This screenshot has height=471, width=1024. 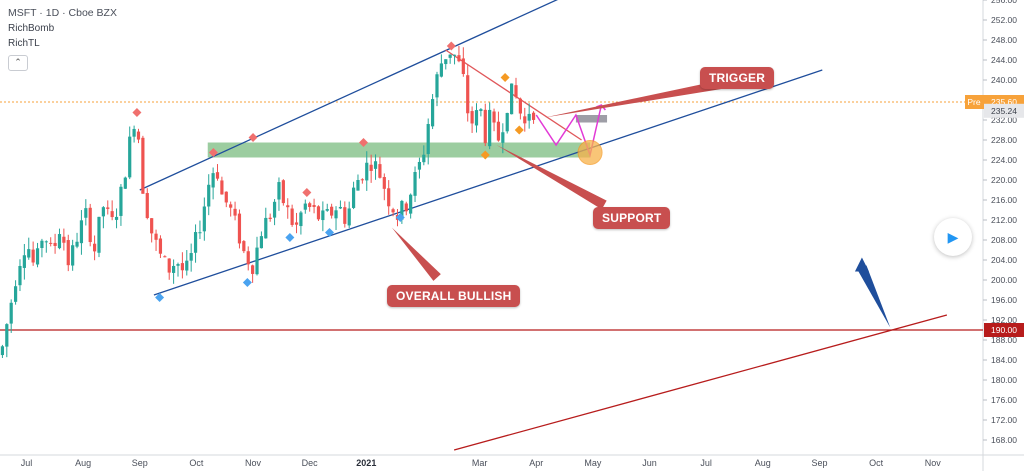 What do you see at coordinates (31, 28) in the screenshot?
I see `indicator-richbomb: RichBomb` at bounding box center [31, 28].